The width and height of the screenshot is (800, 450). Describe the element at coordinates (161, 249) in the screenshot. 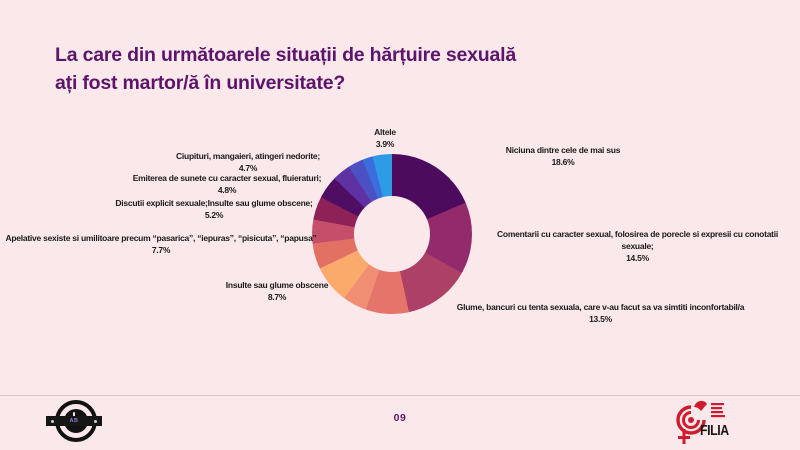

I see `label-pct: 7.7%` at that location.